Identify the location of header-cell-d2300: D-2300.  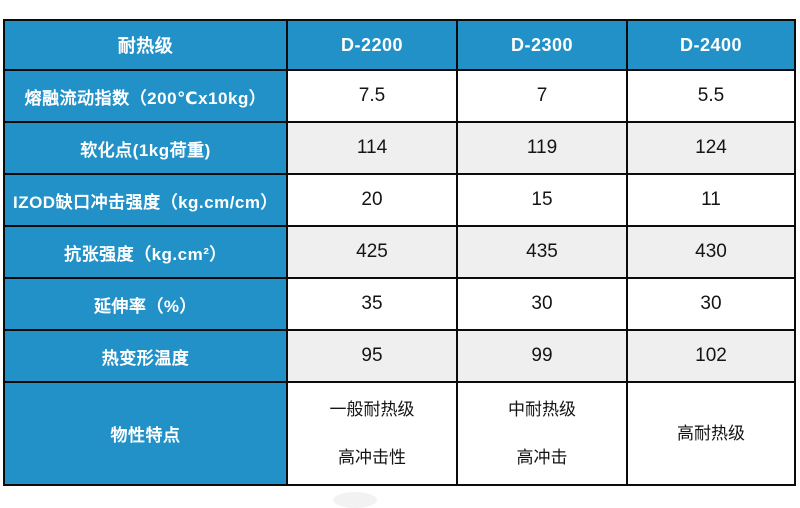
(542, 45).